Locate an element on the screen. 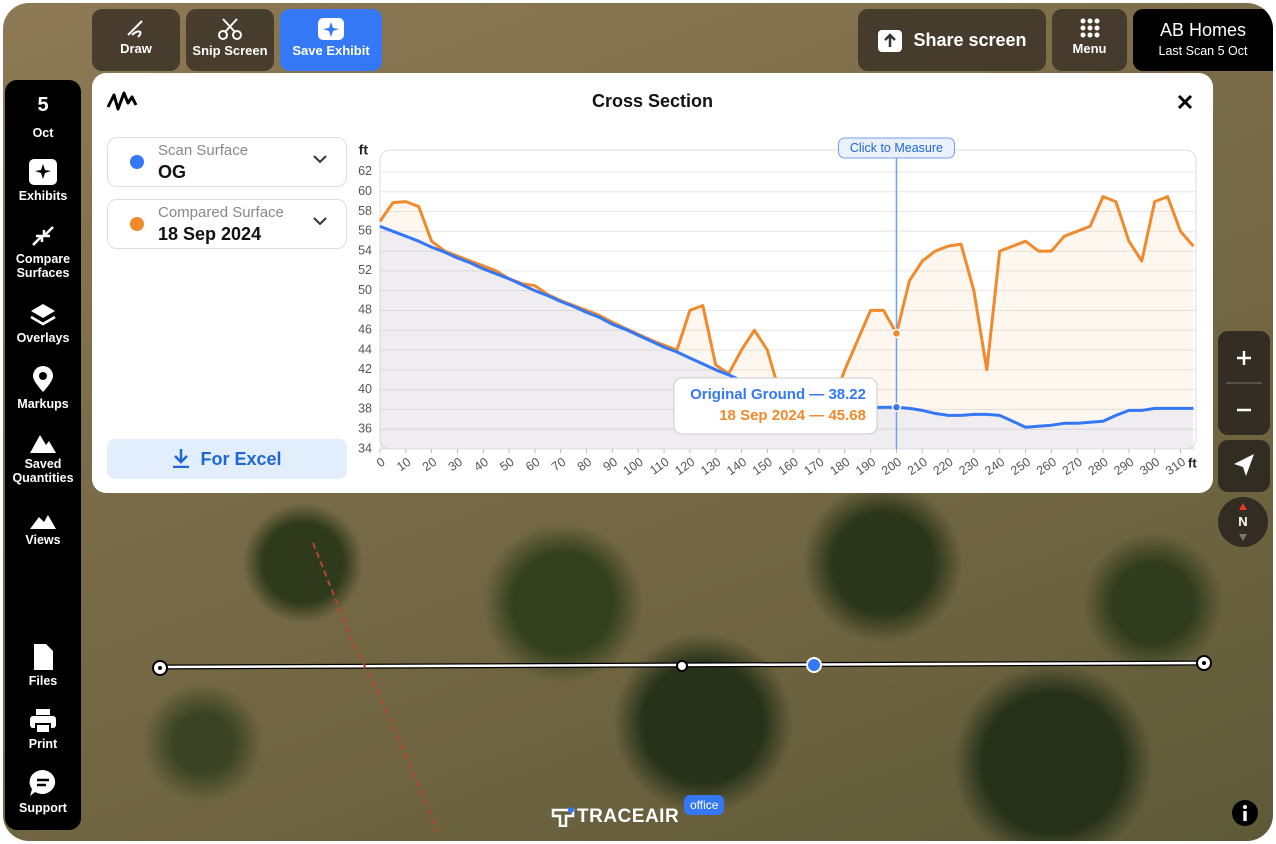  export-button: For Excel is located at coordinates (227, 459).